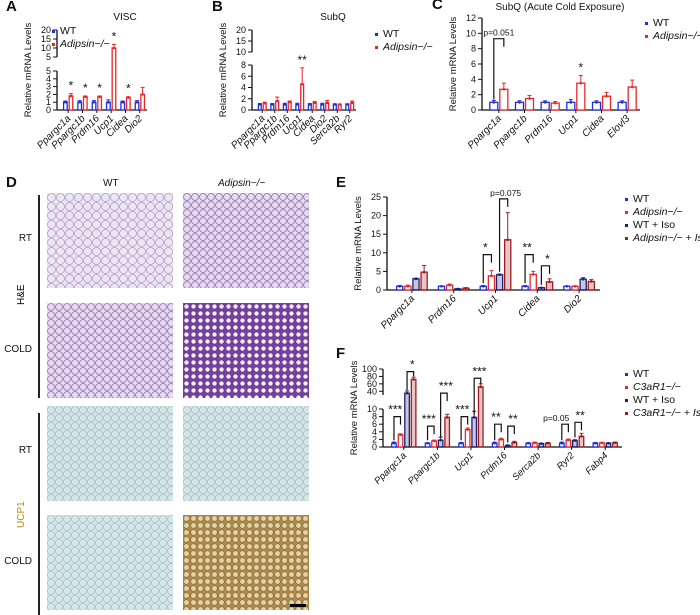  What do you see at coordinates (666, 238) in the screenshot?
I see `legend-label: Adipsin−/− + Iso` at bounding box center [666, 238].